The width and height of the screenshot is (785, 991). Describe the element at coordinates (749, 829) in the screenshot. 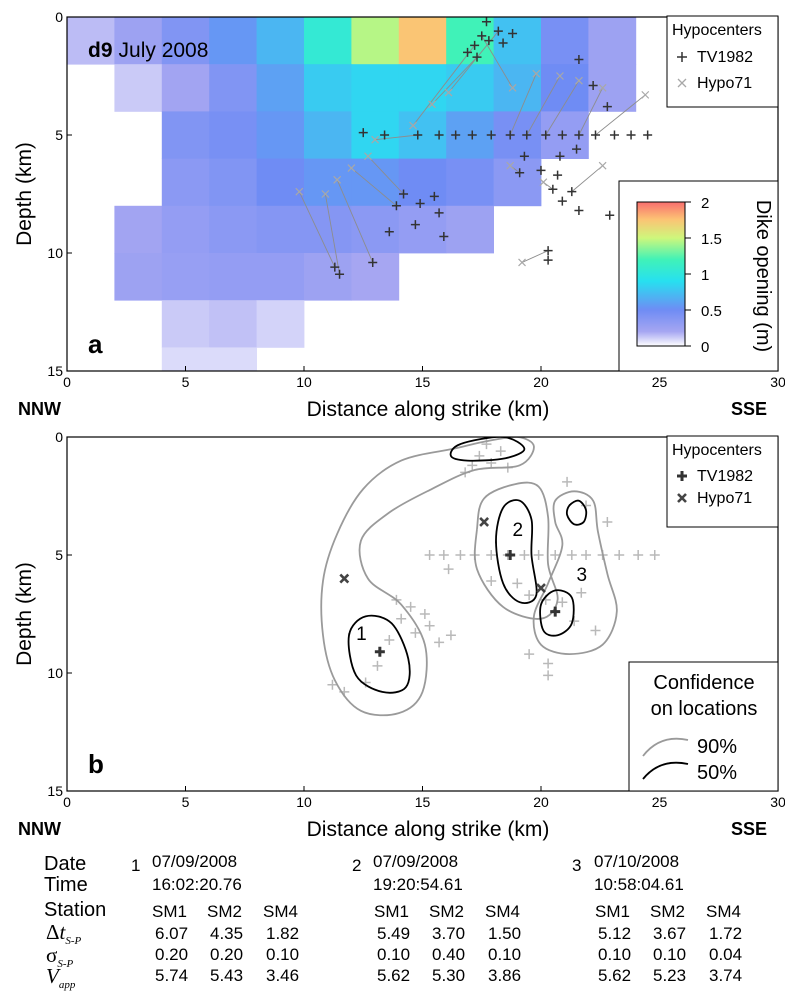

I see `sse-label-b: SSE` at that location.